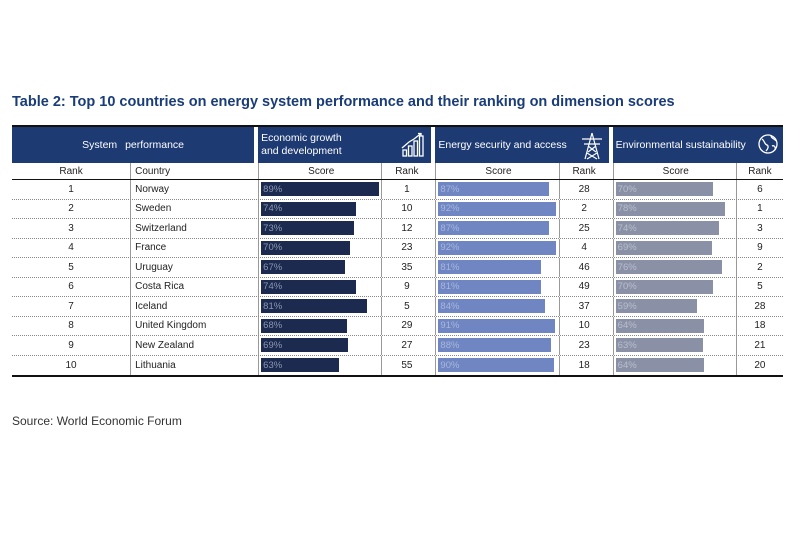  I want to click on econ-score-cell: 69%, so click(319, 345).